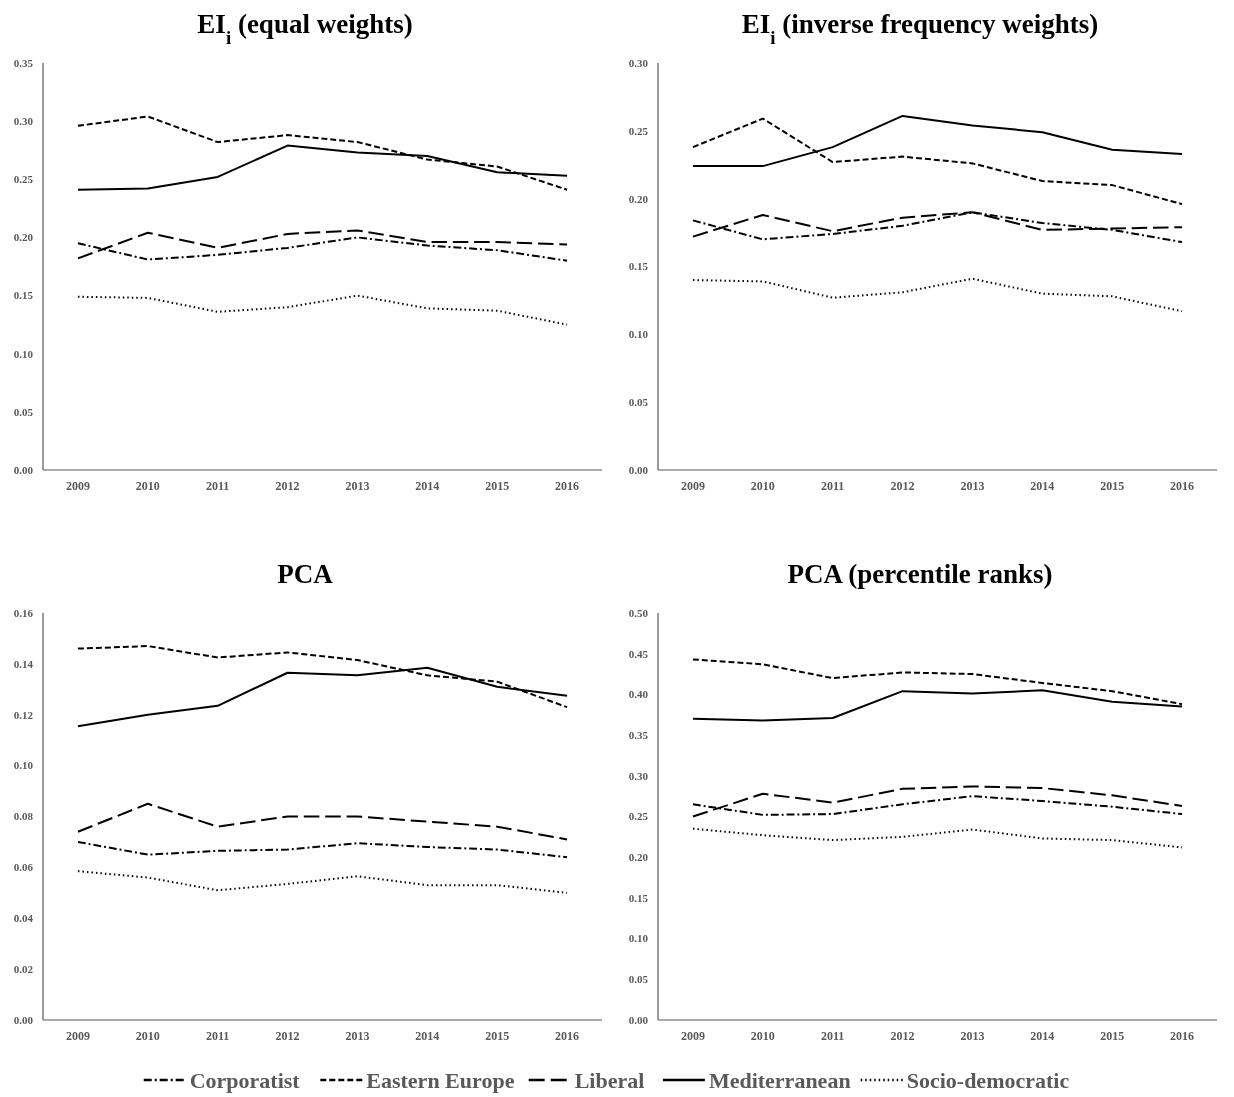 The width and height of the screenshot is (1234, 1097). I want to click on y-tick-label: 0.08, so click(23, 816).